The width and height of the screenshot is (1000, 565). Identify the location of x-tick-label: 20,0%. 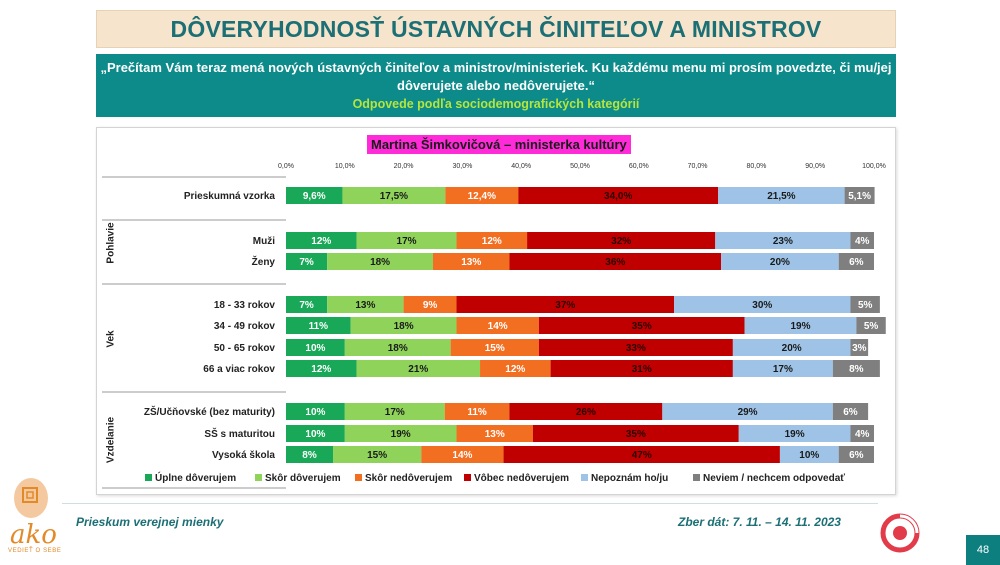
(404, 166).